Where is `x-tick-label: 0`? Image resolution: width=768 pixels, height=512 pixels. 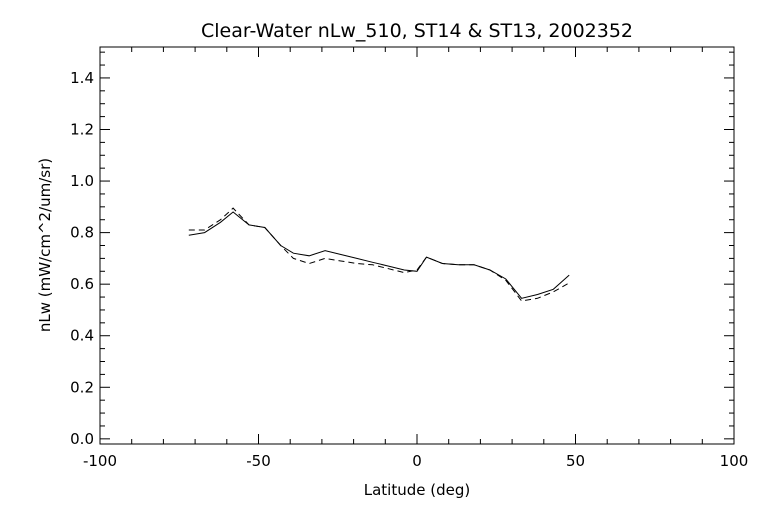 x-tick-label: 0 is located at coordinates (417, 461).